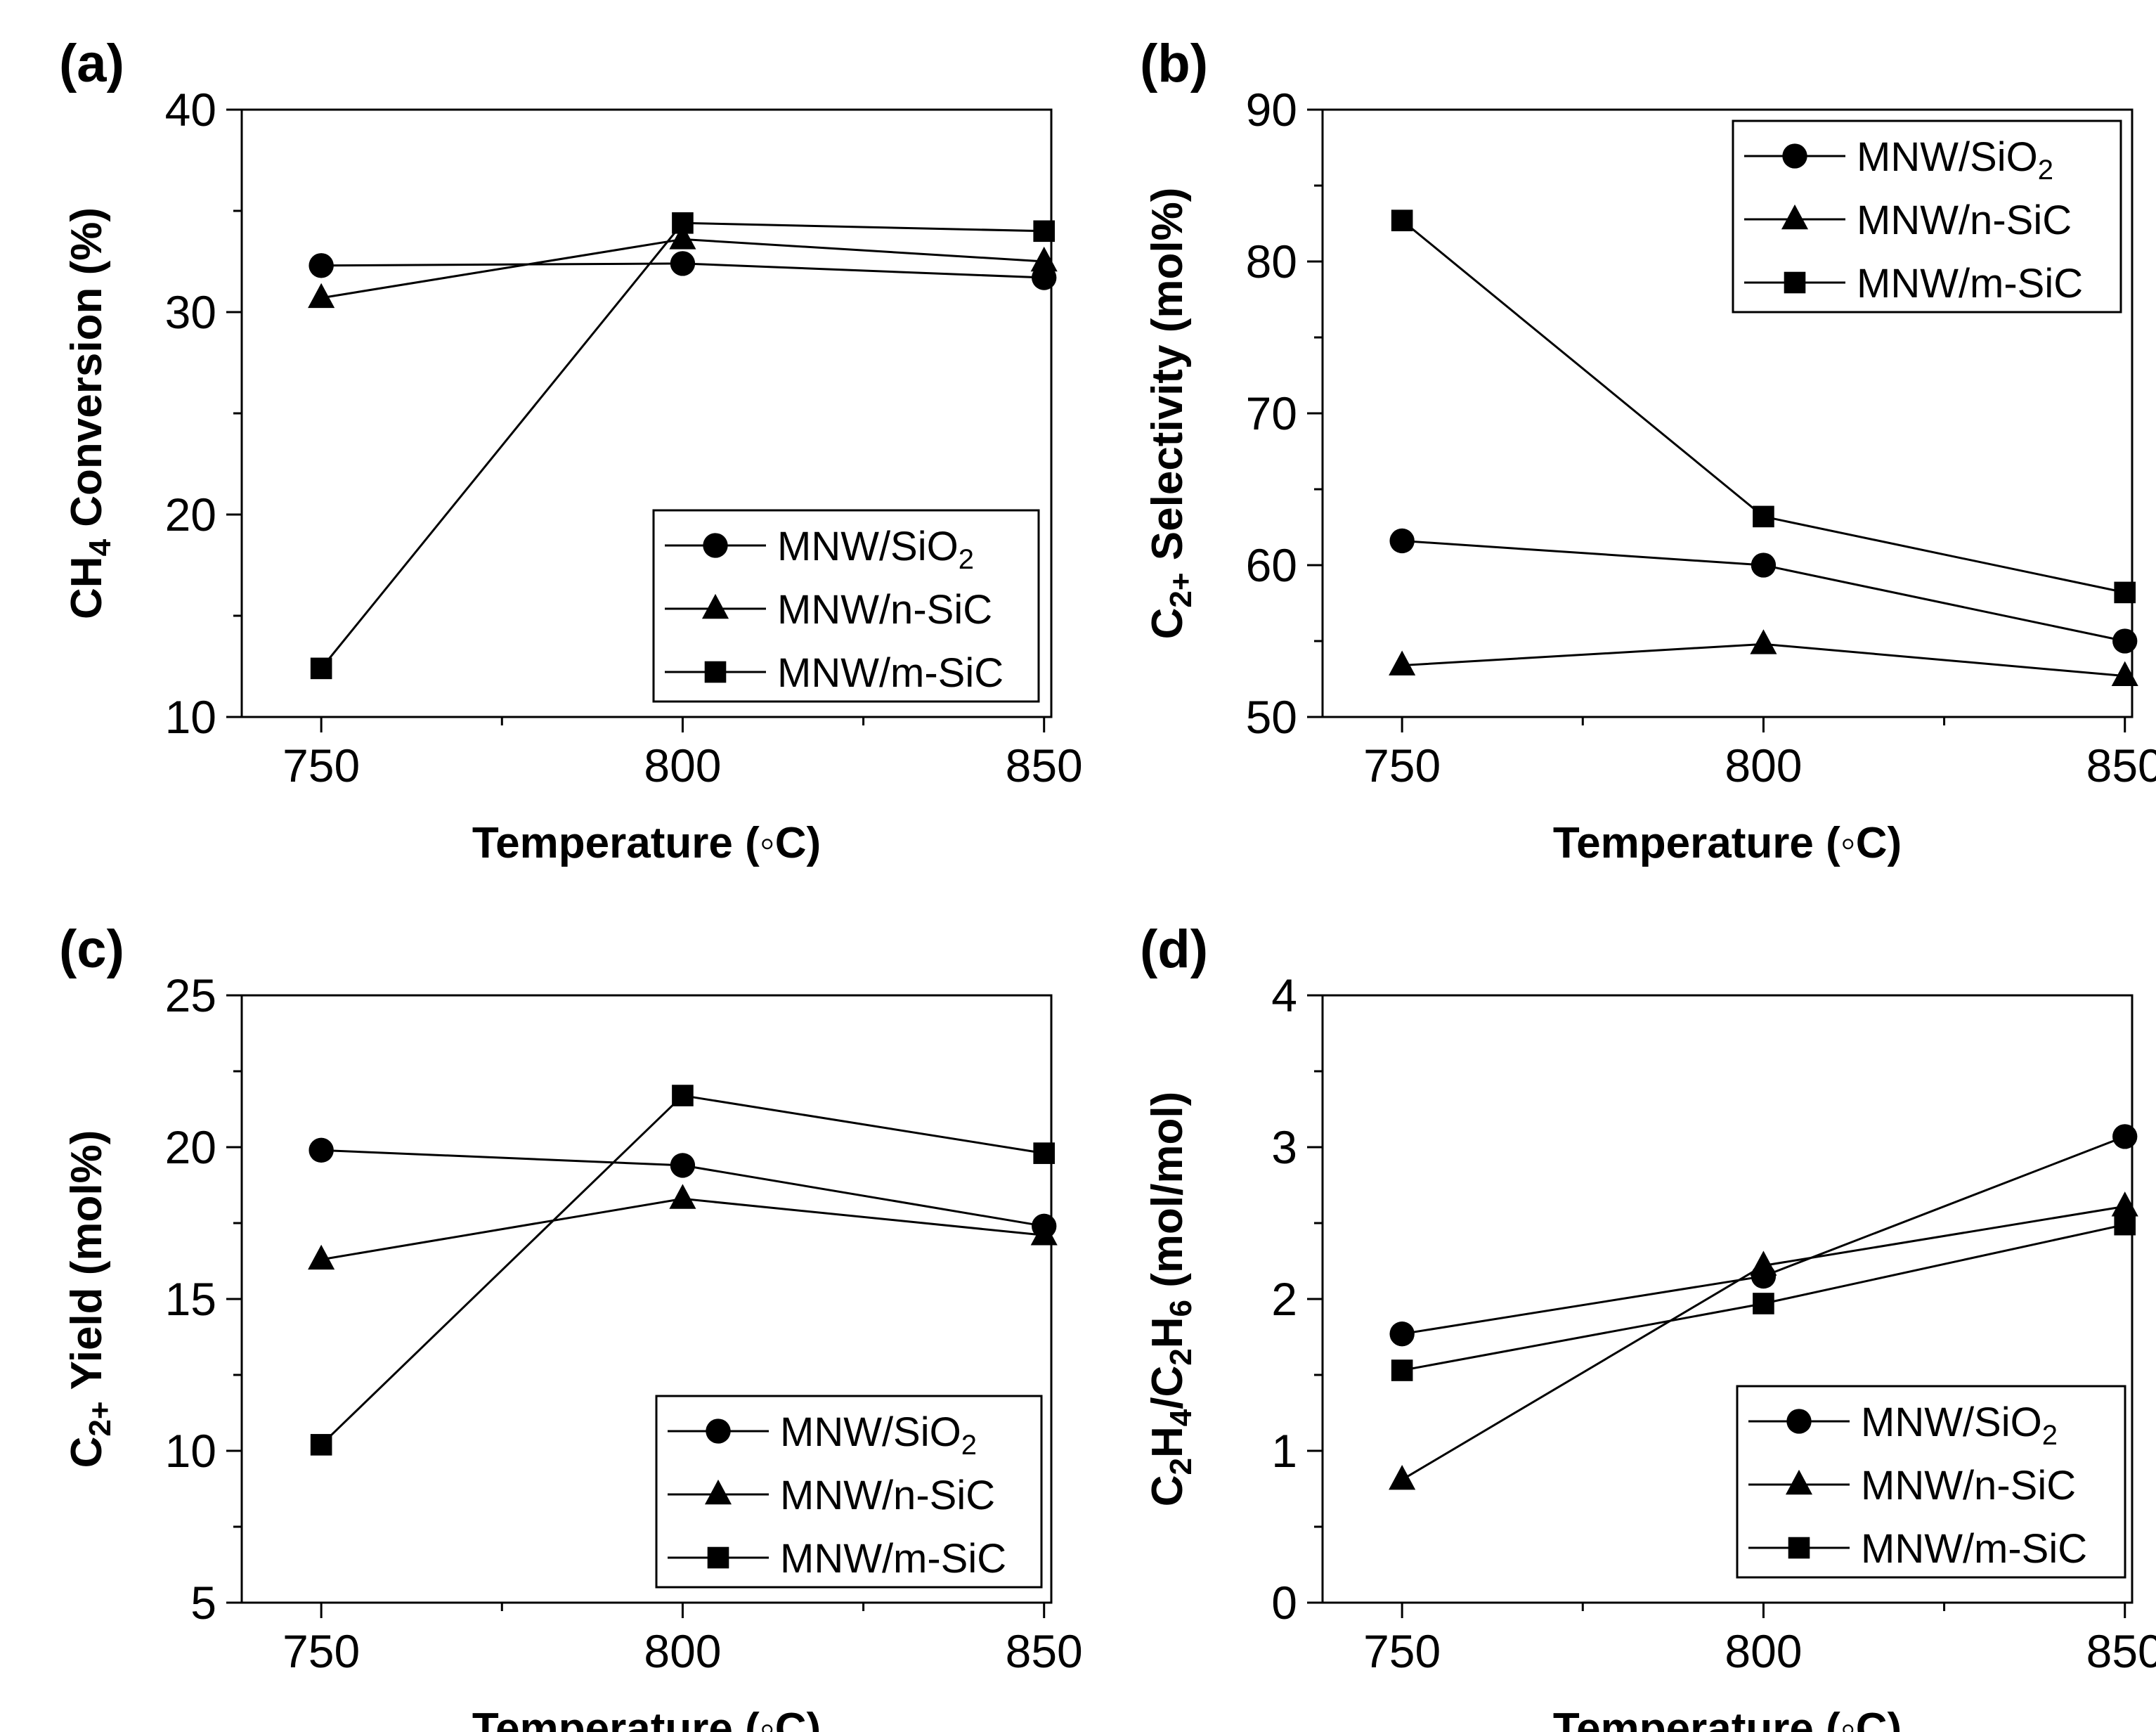 The width and height of the screenshot is (2156, 1732). What do you see at coordinates (1271, 565) in the screenshot?
I see `y-tick-label: 60` at bounding box center [1271, 565].